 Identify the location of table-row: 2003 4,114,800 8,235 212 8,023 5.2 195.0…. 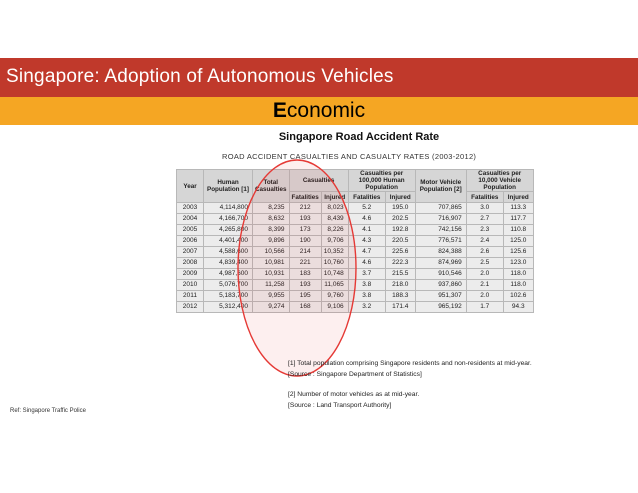
(355, 208).